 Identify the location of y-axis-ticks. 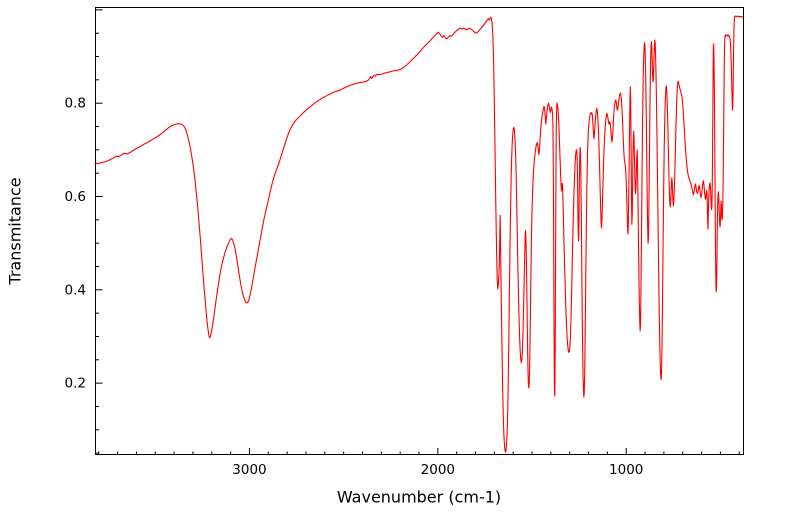
(99, 231).